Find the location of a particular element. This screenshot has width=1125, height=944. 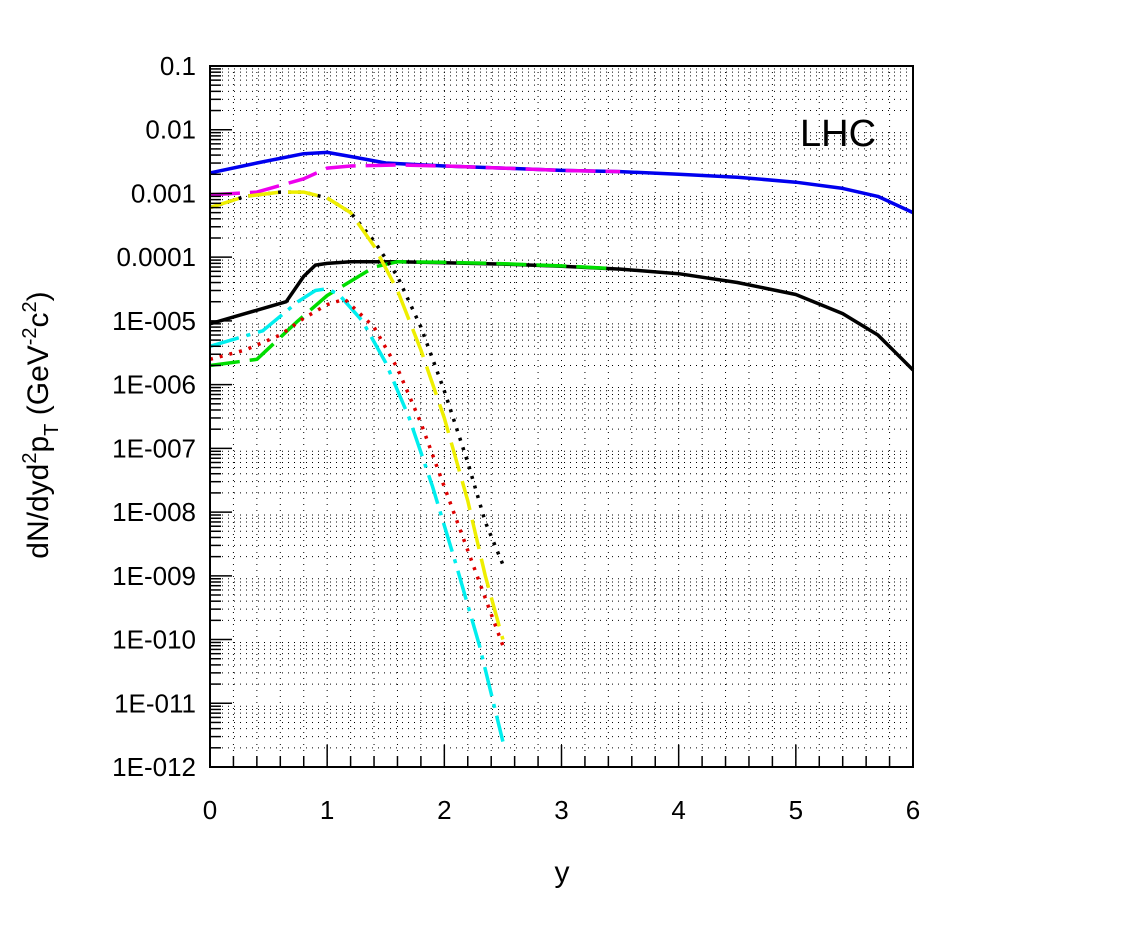

y-axis-label-open: (GeV is located at coordinates (38, 384).